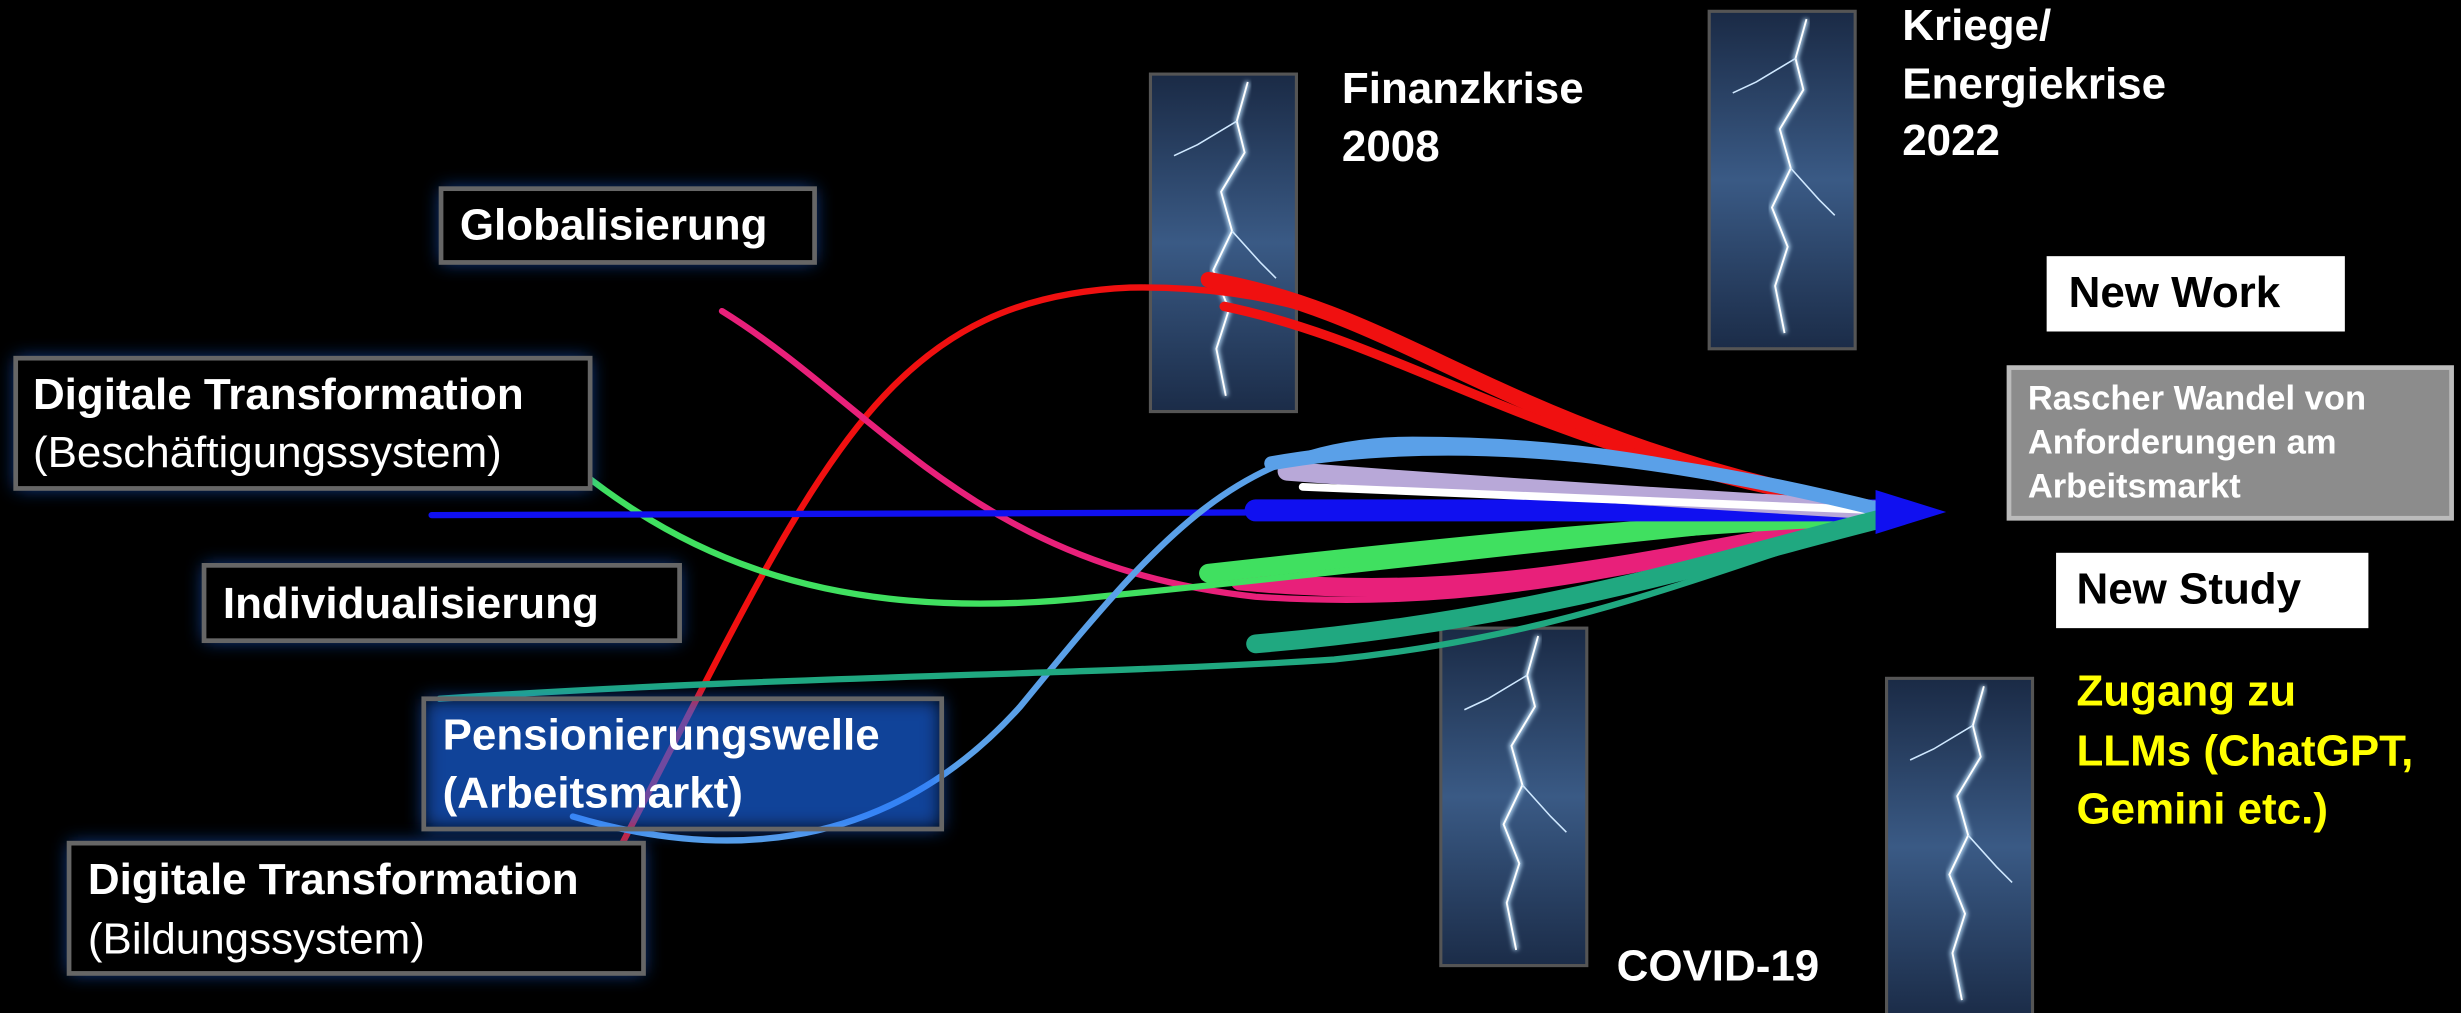  What do you see at coordinates (1976, 25) in the screenshot?
I see `crisis-label: Kriege/` at bounding box center [1976, 25].